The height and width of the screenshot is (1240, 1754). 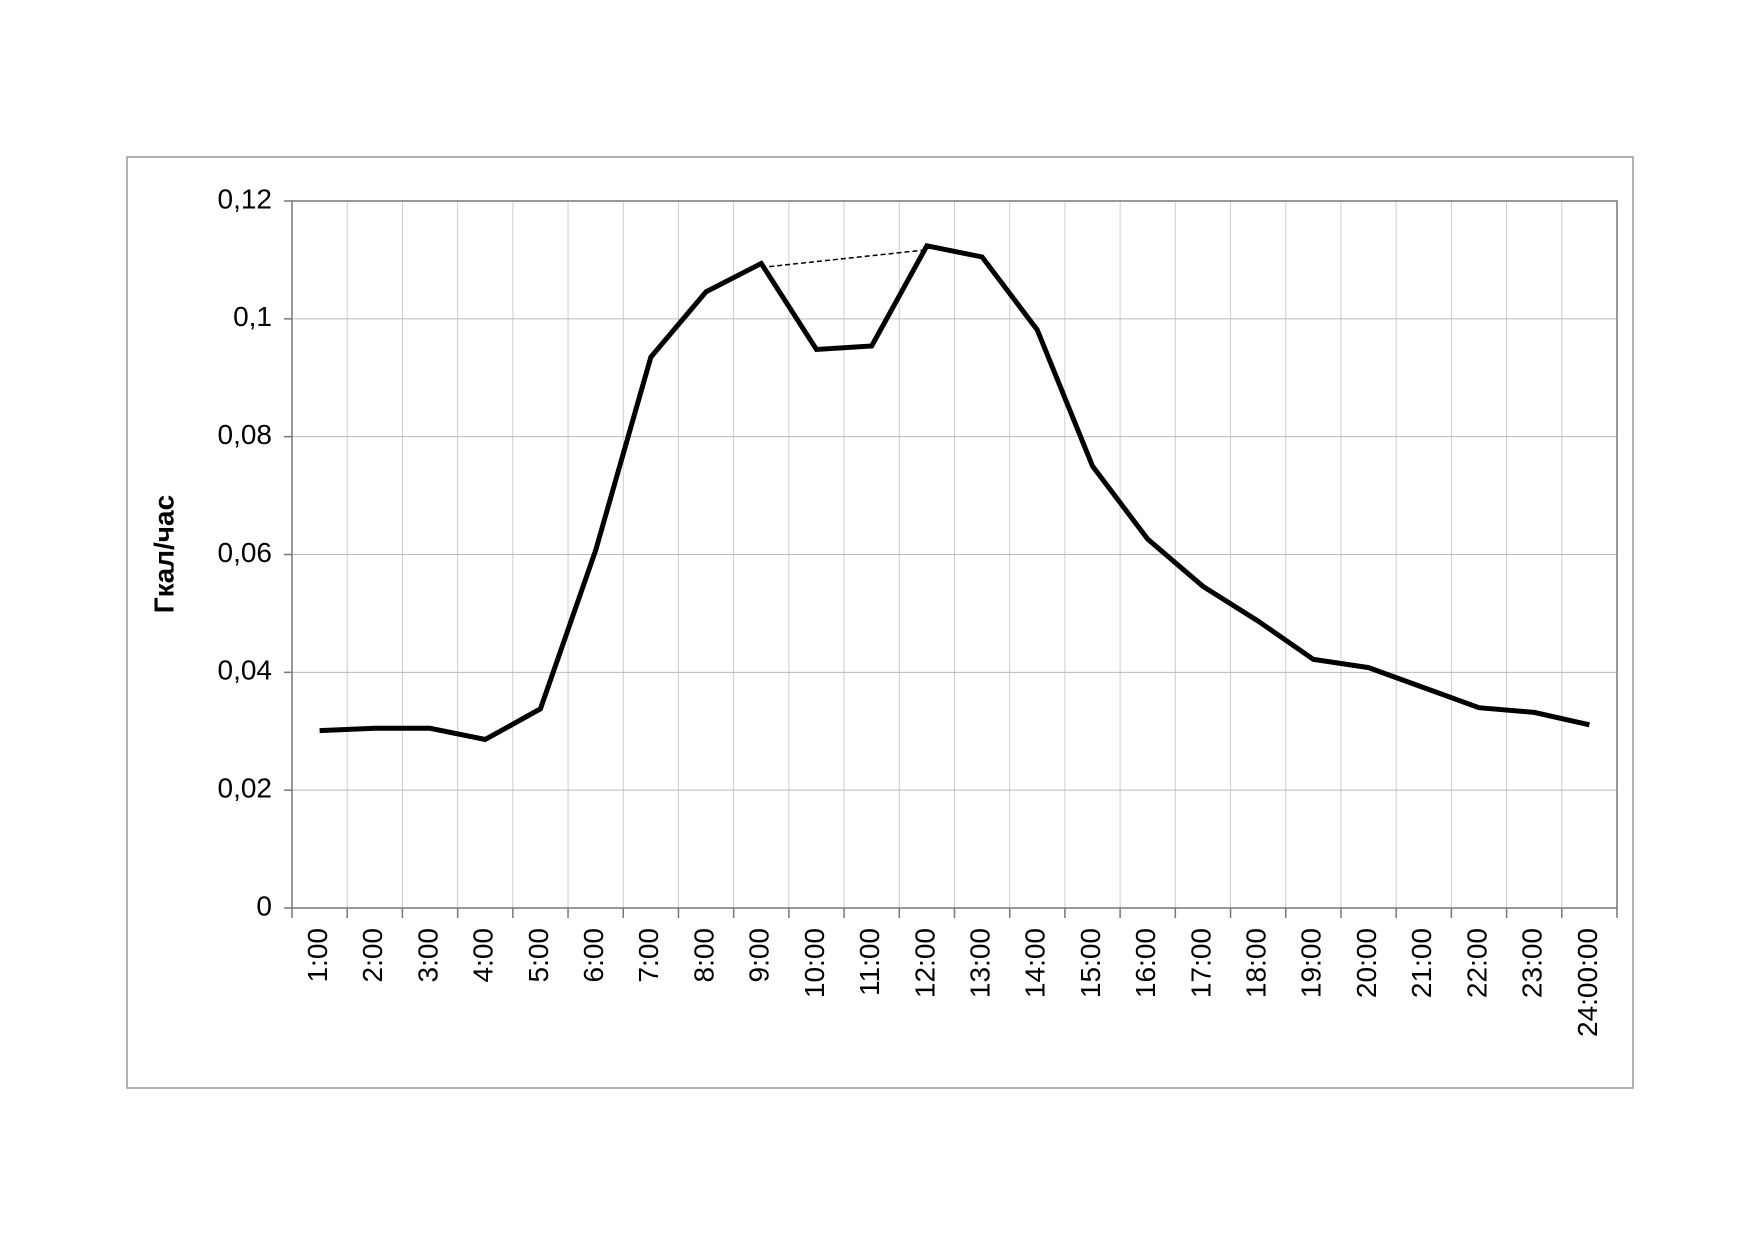 I want to click on x-tick-label: 10:00, so click(x=814, y=963).